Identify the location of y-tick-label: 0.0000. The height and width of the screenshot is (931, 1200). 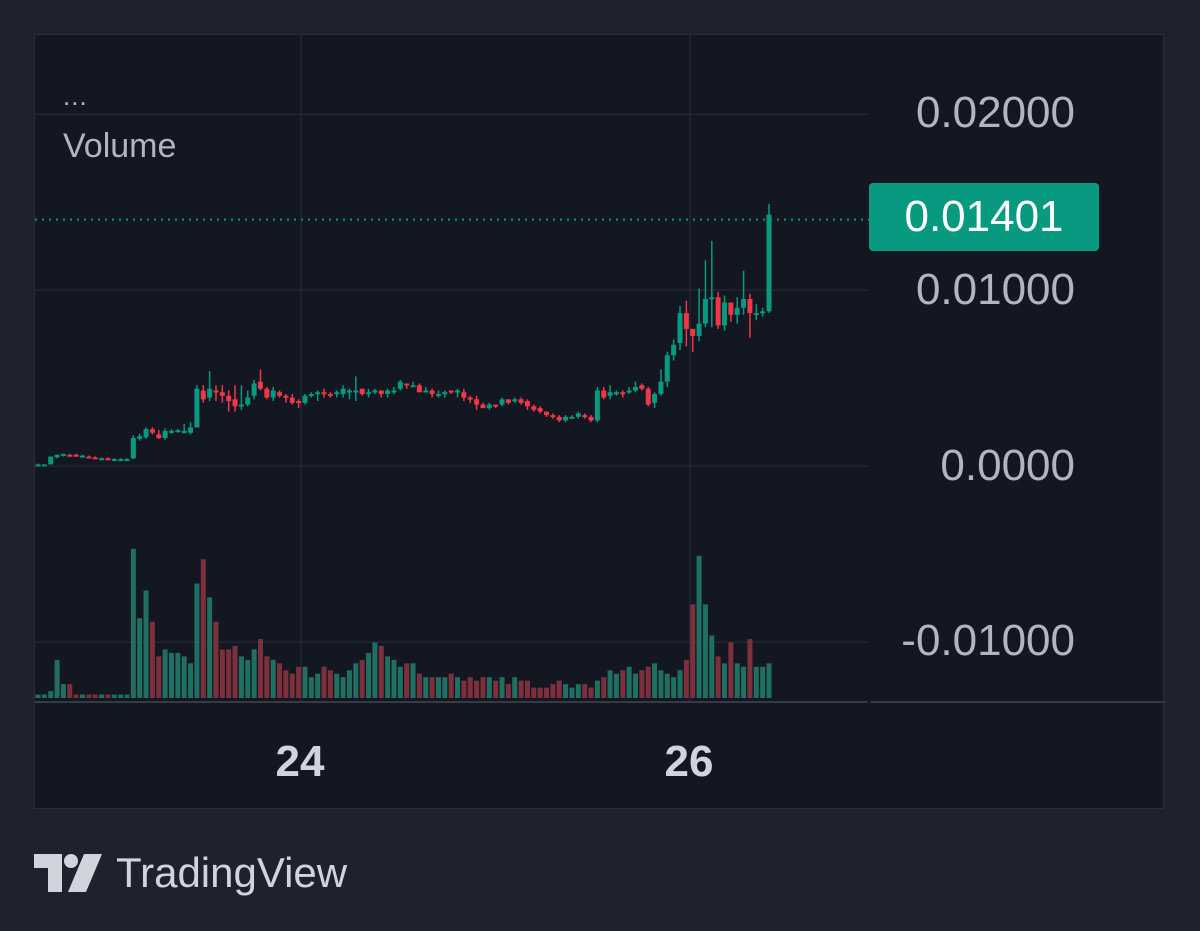
(1007, 465).